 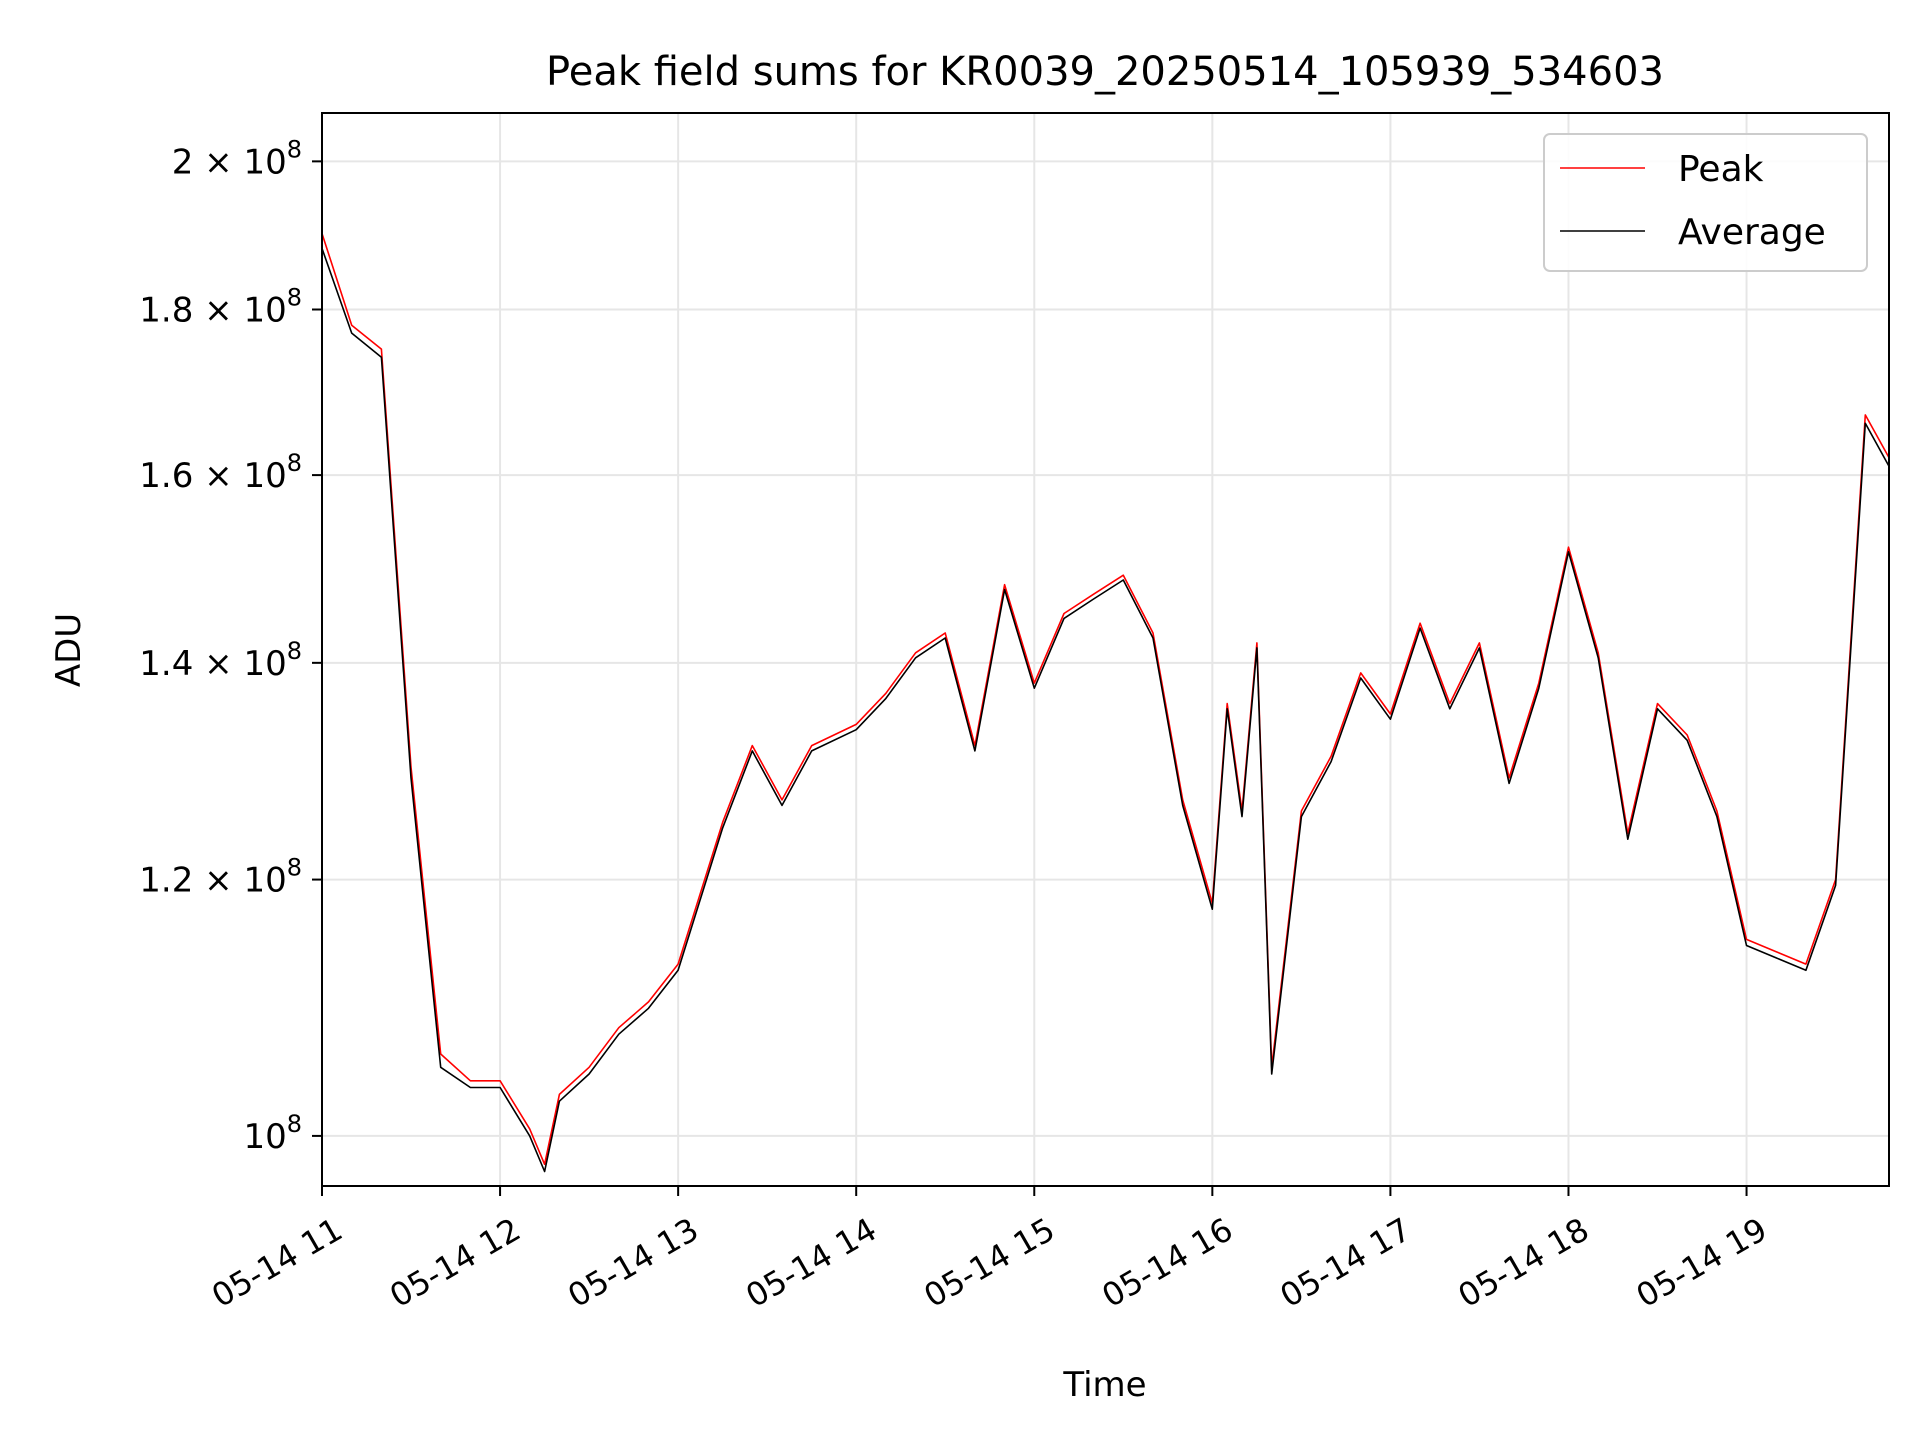 What do you see at coordinates (220, 877) in the screenshot?
I see `y-tick-label: 1.2 × 108` at bounding box center [220, 877].